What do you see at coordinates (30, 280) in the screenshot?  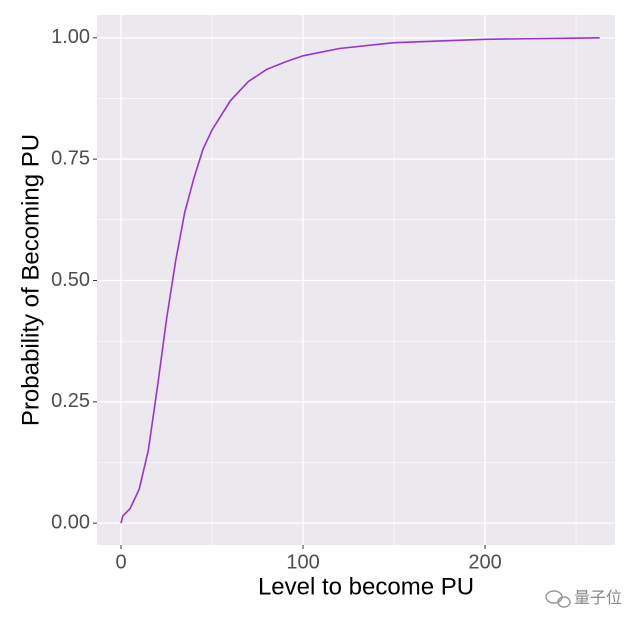 I see `y-axis-label: Probability of Becoming PU` at bounding box center [30, 280].